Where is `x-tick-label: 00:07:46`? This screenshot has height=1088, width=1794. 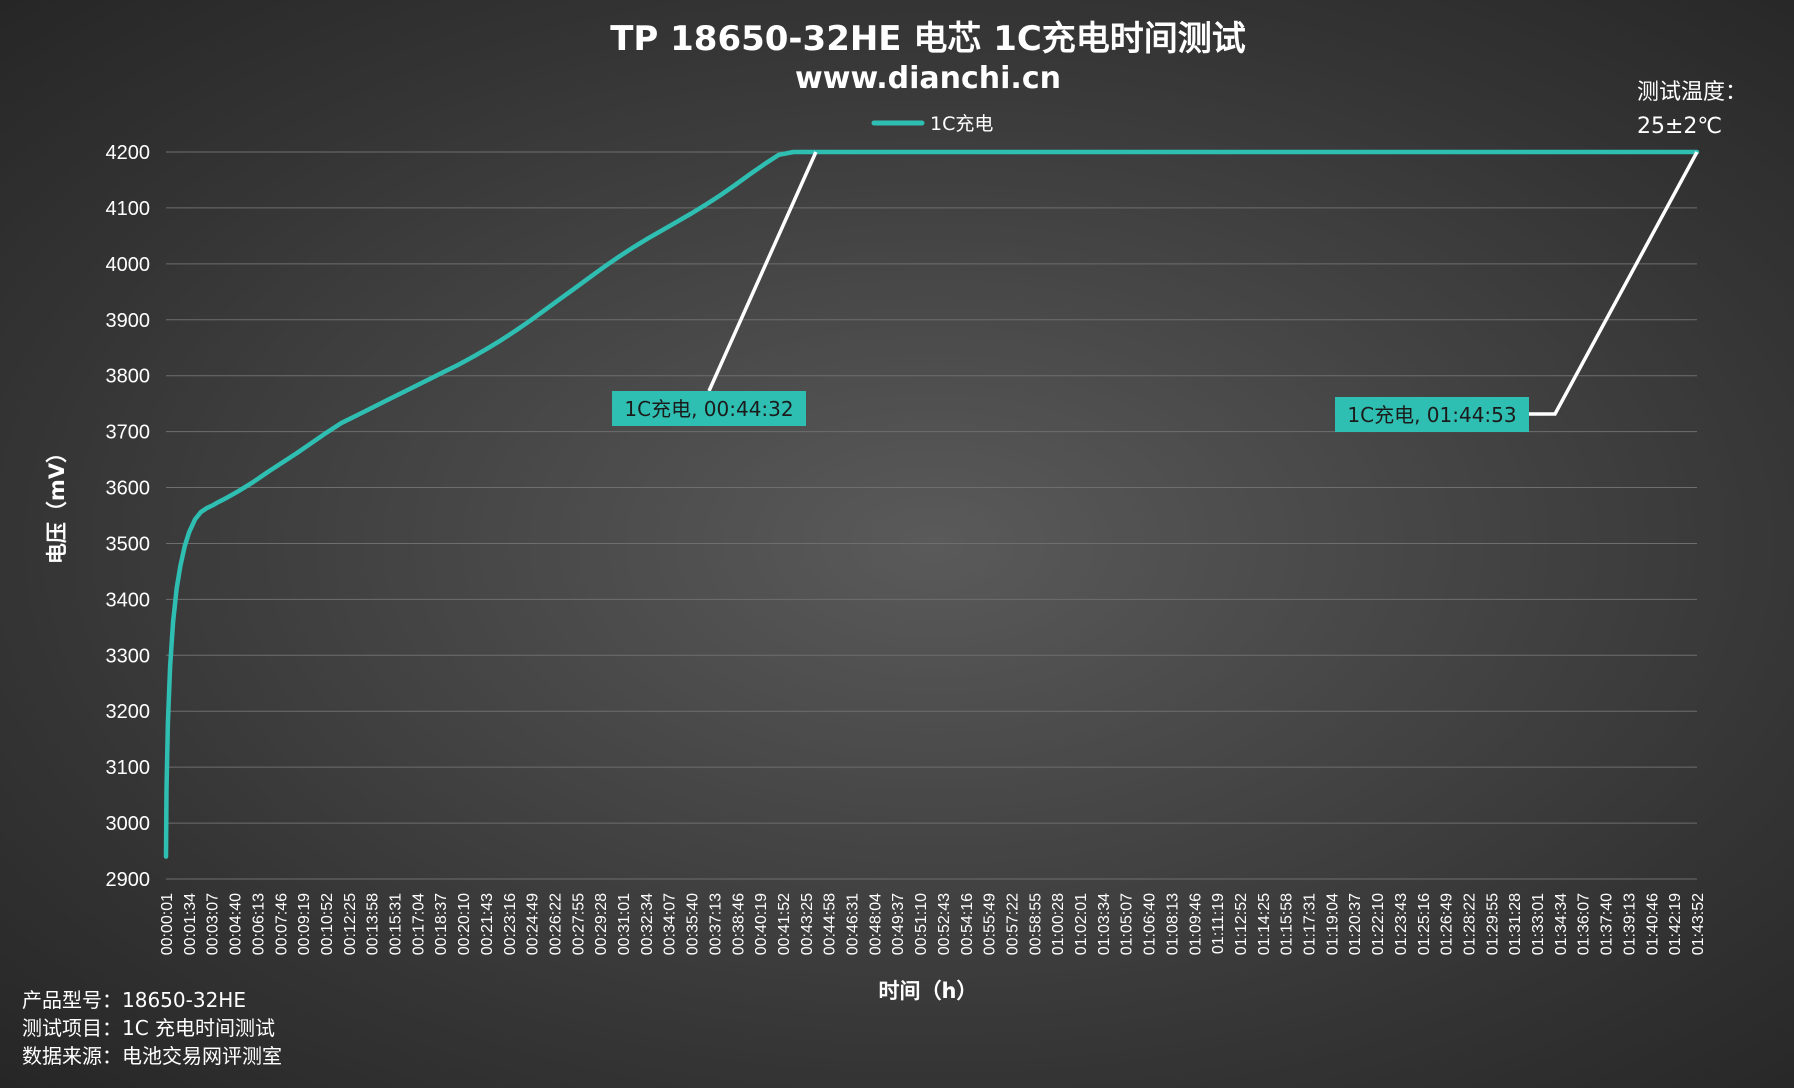 x-tick-label: 00:07:46 is located at coordinates (281, 924).